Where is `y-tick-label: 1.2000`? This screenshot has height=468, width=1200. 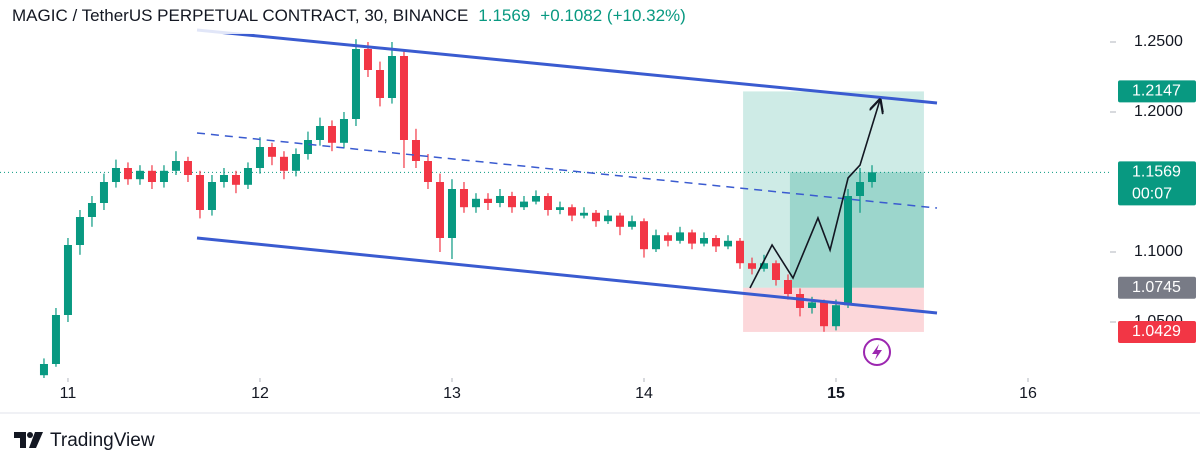
y-tick-label: 1.2000 is located at coordinates (1158, 111).